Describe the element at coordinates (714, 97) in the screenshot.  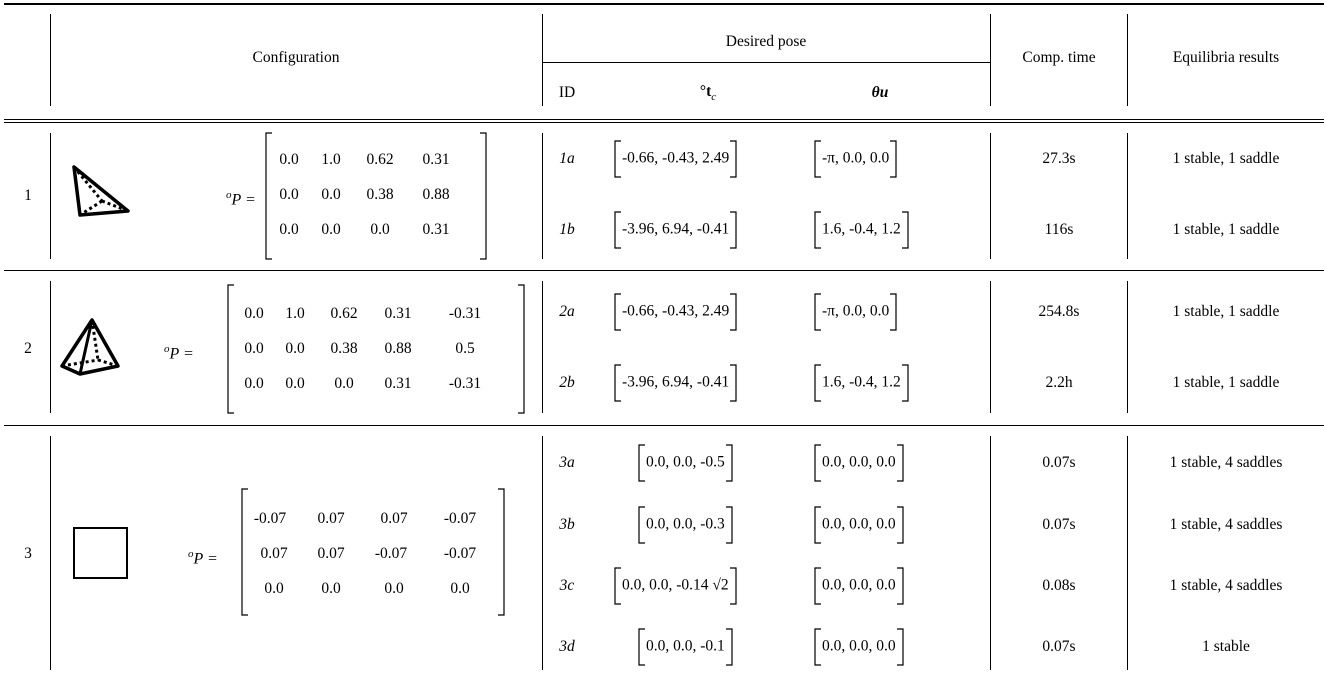
I see `header-translation-sub: c` at that location.